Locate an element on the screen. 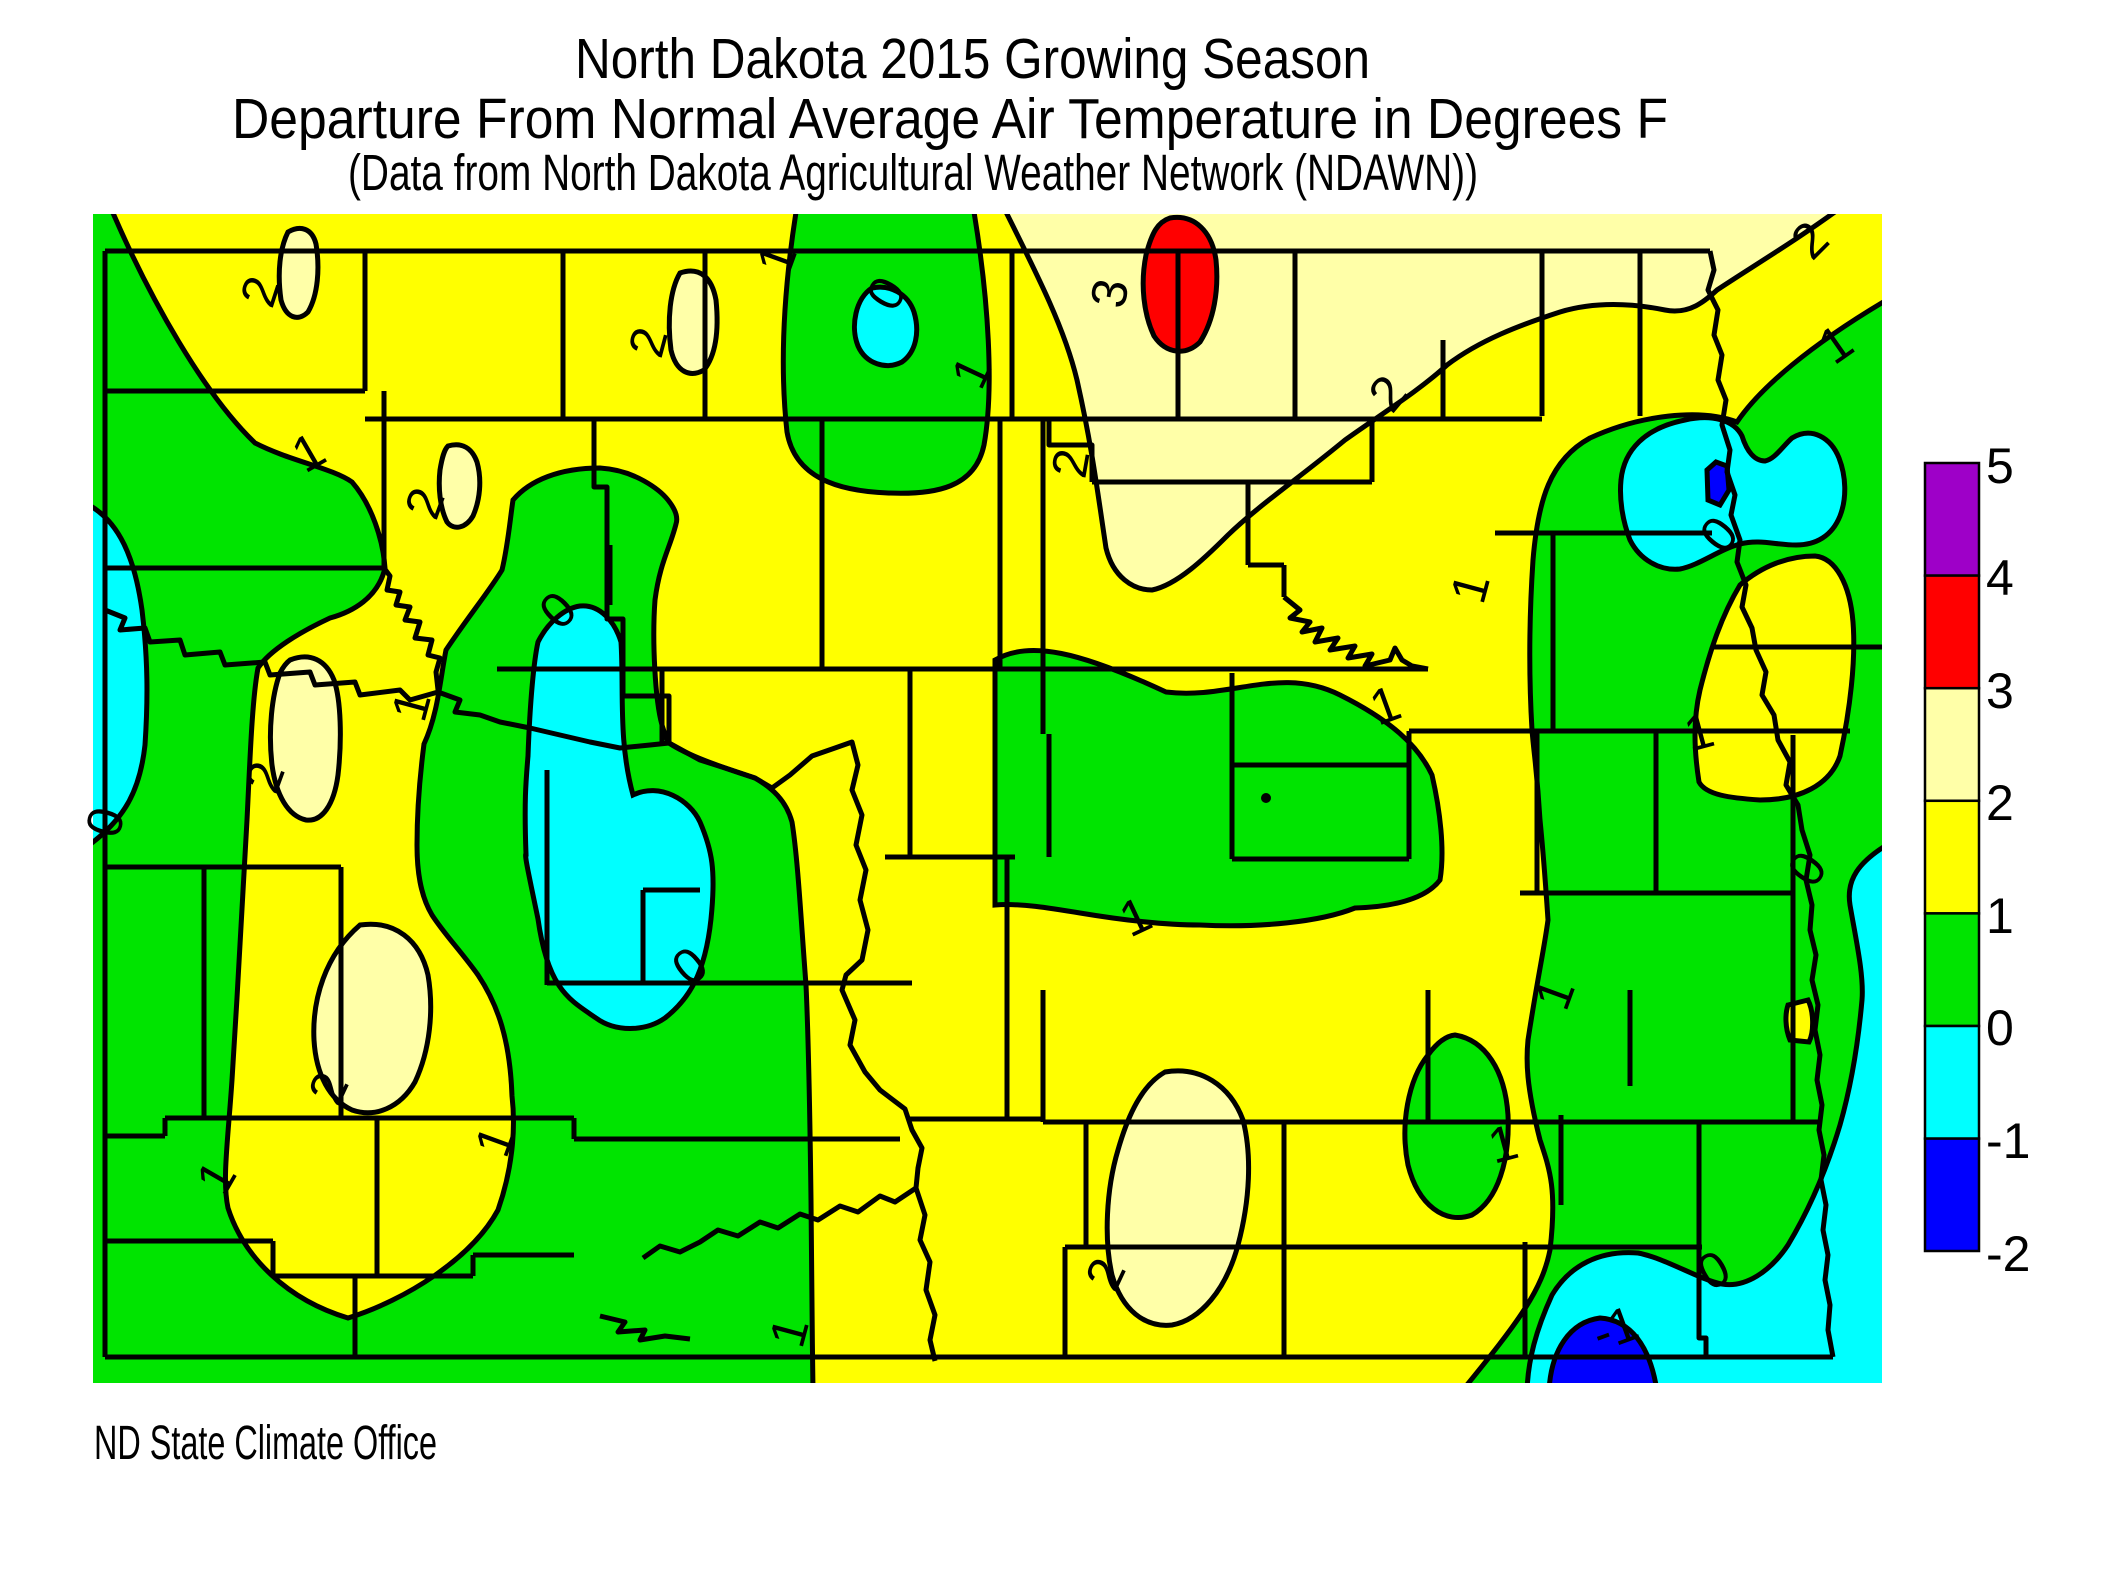 This screenshot has width=2120, height=1592. svg-text: 4 is located at coordinates (2000, 578).